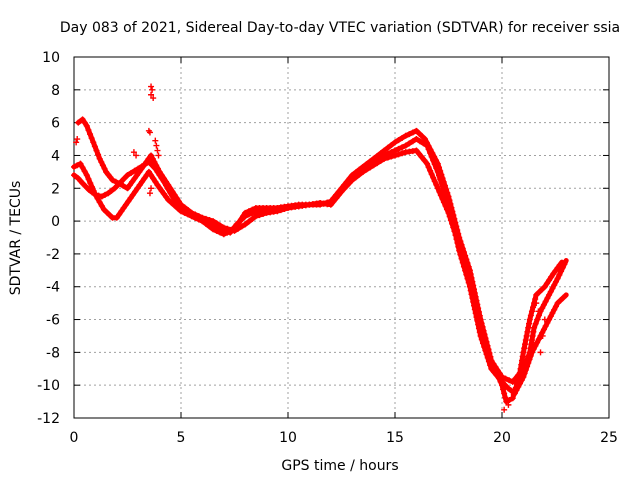 Image resolution: width=640 pixels, height=480 pixels. What do you see at coordinates (288, 438) in the screenshot?
I see `x-tick-label: 10` at bounding box center [288, 438].